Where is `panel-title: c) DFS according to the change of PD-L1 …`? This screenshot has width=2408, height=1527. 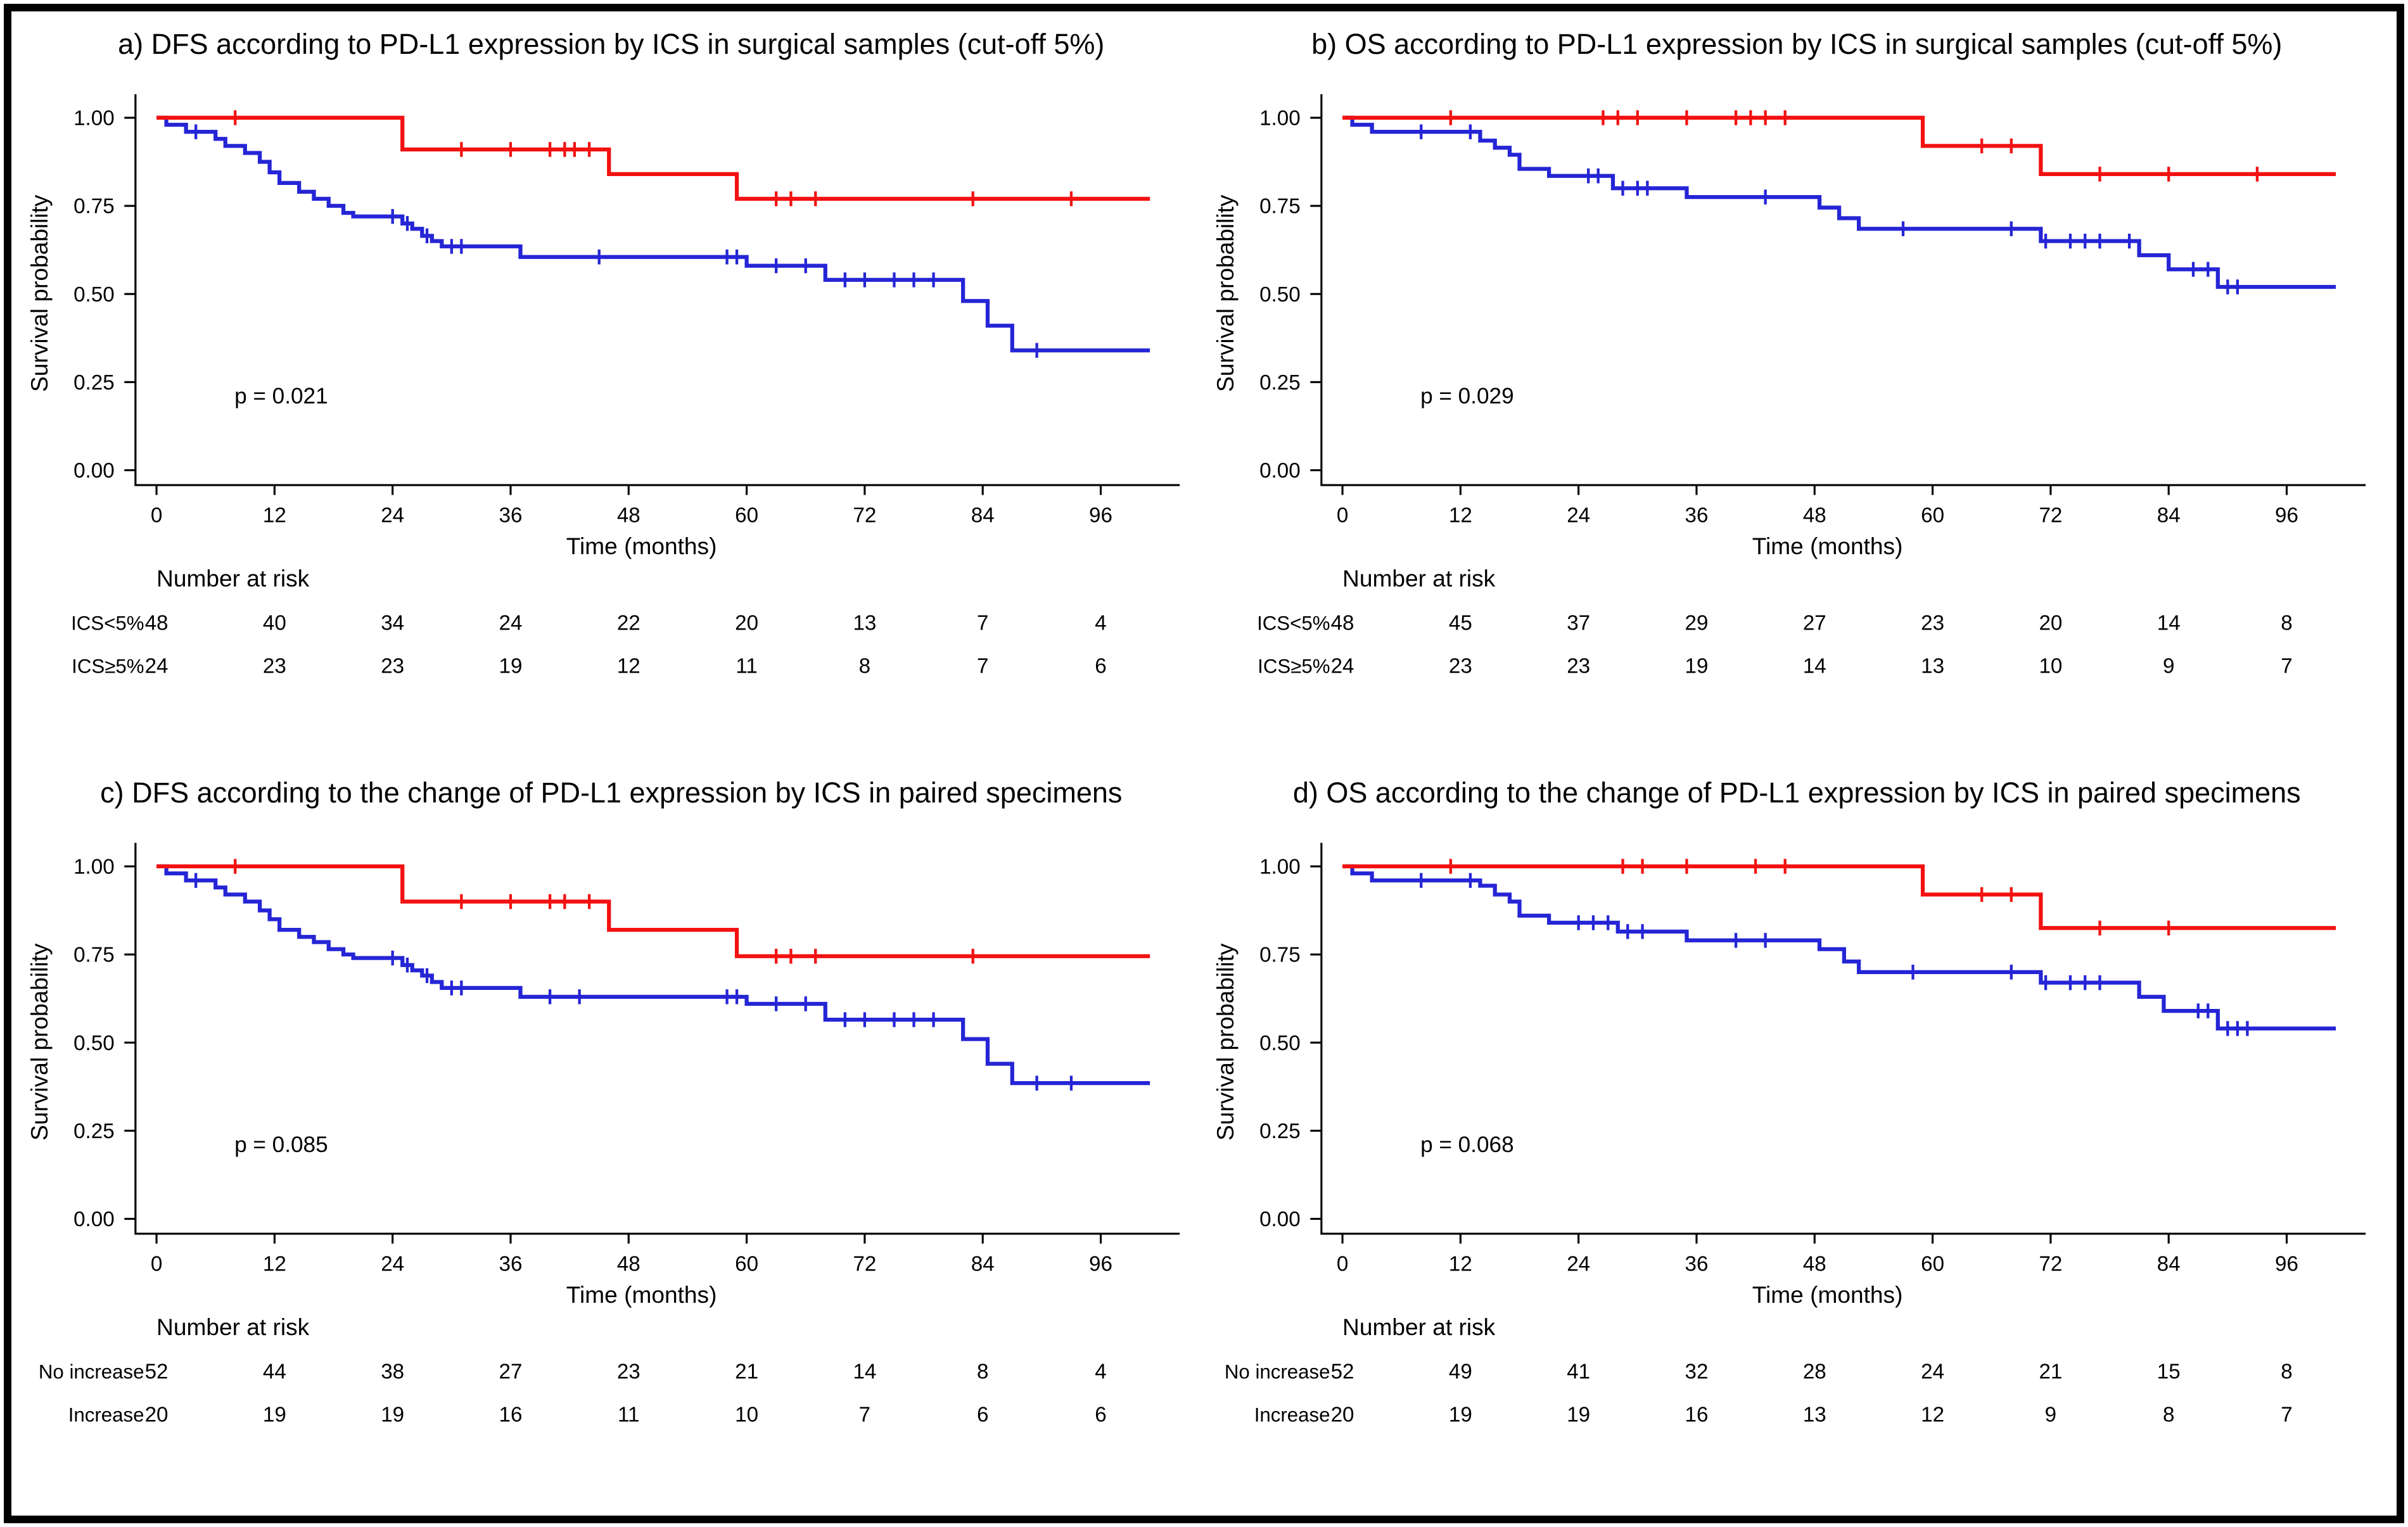 panel-title: c) DFS according to the change of PD-L1 … is located at coordinates (611, 792).